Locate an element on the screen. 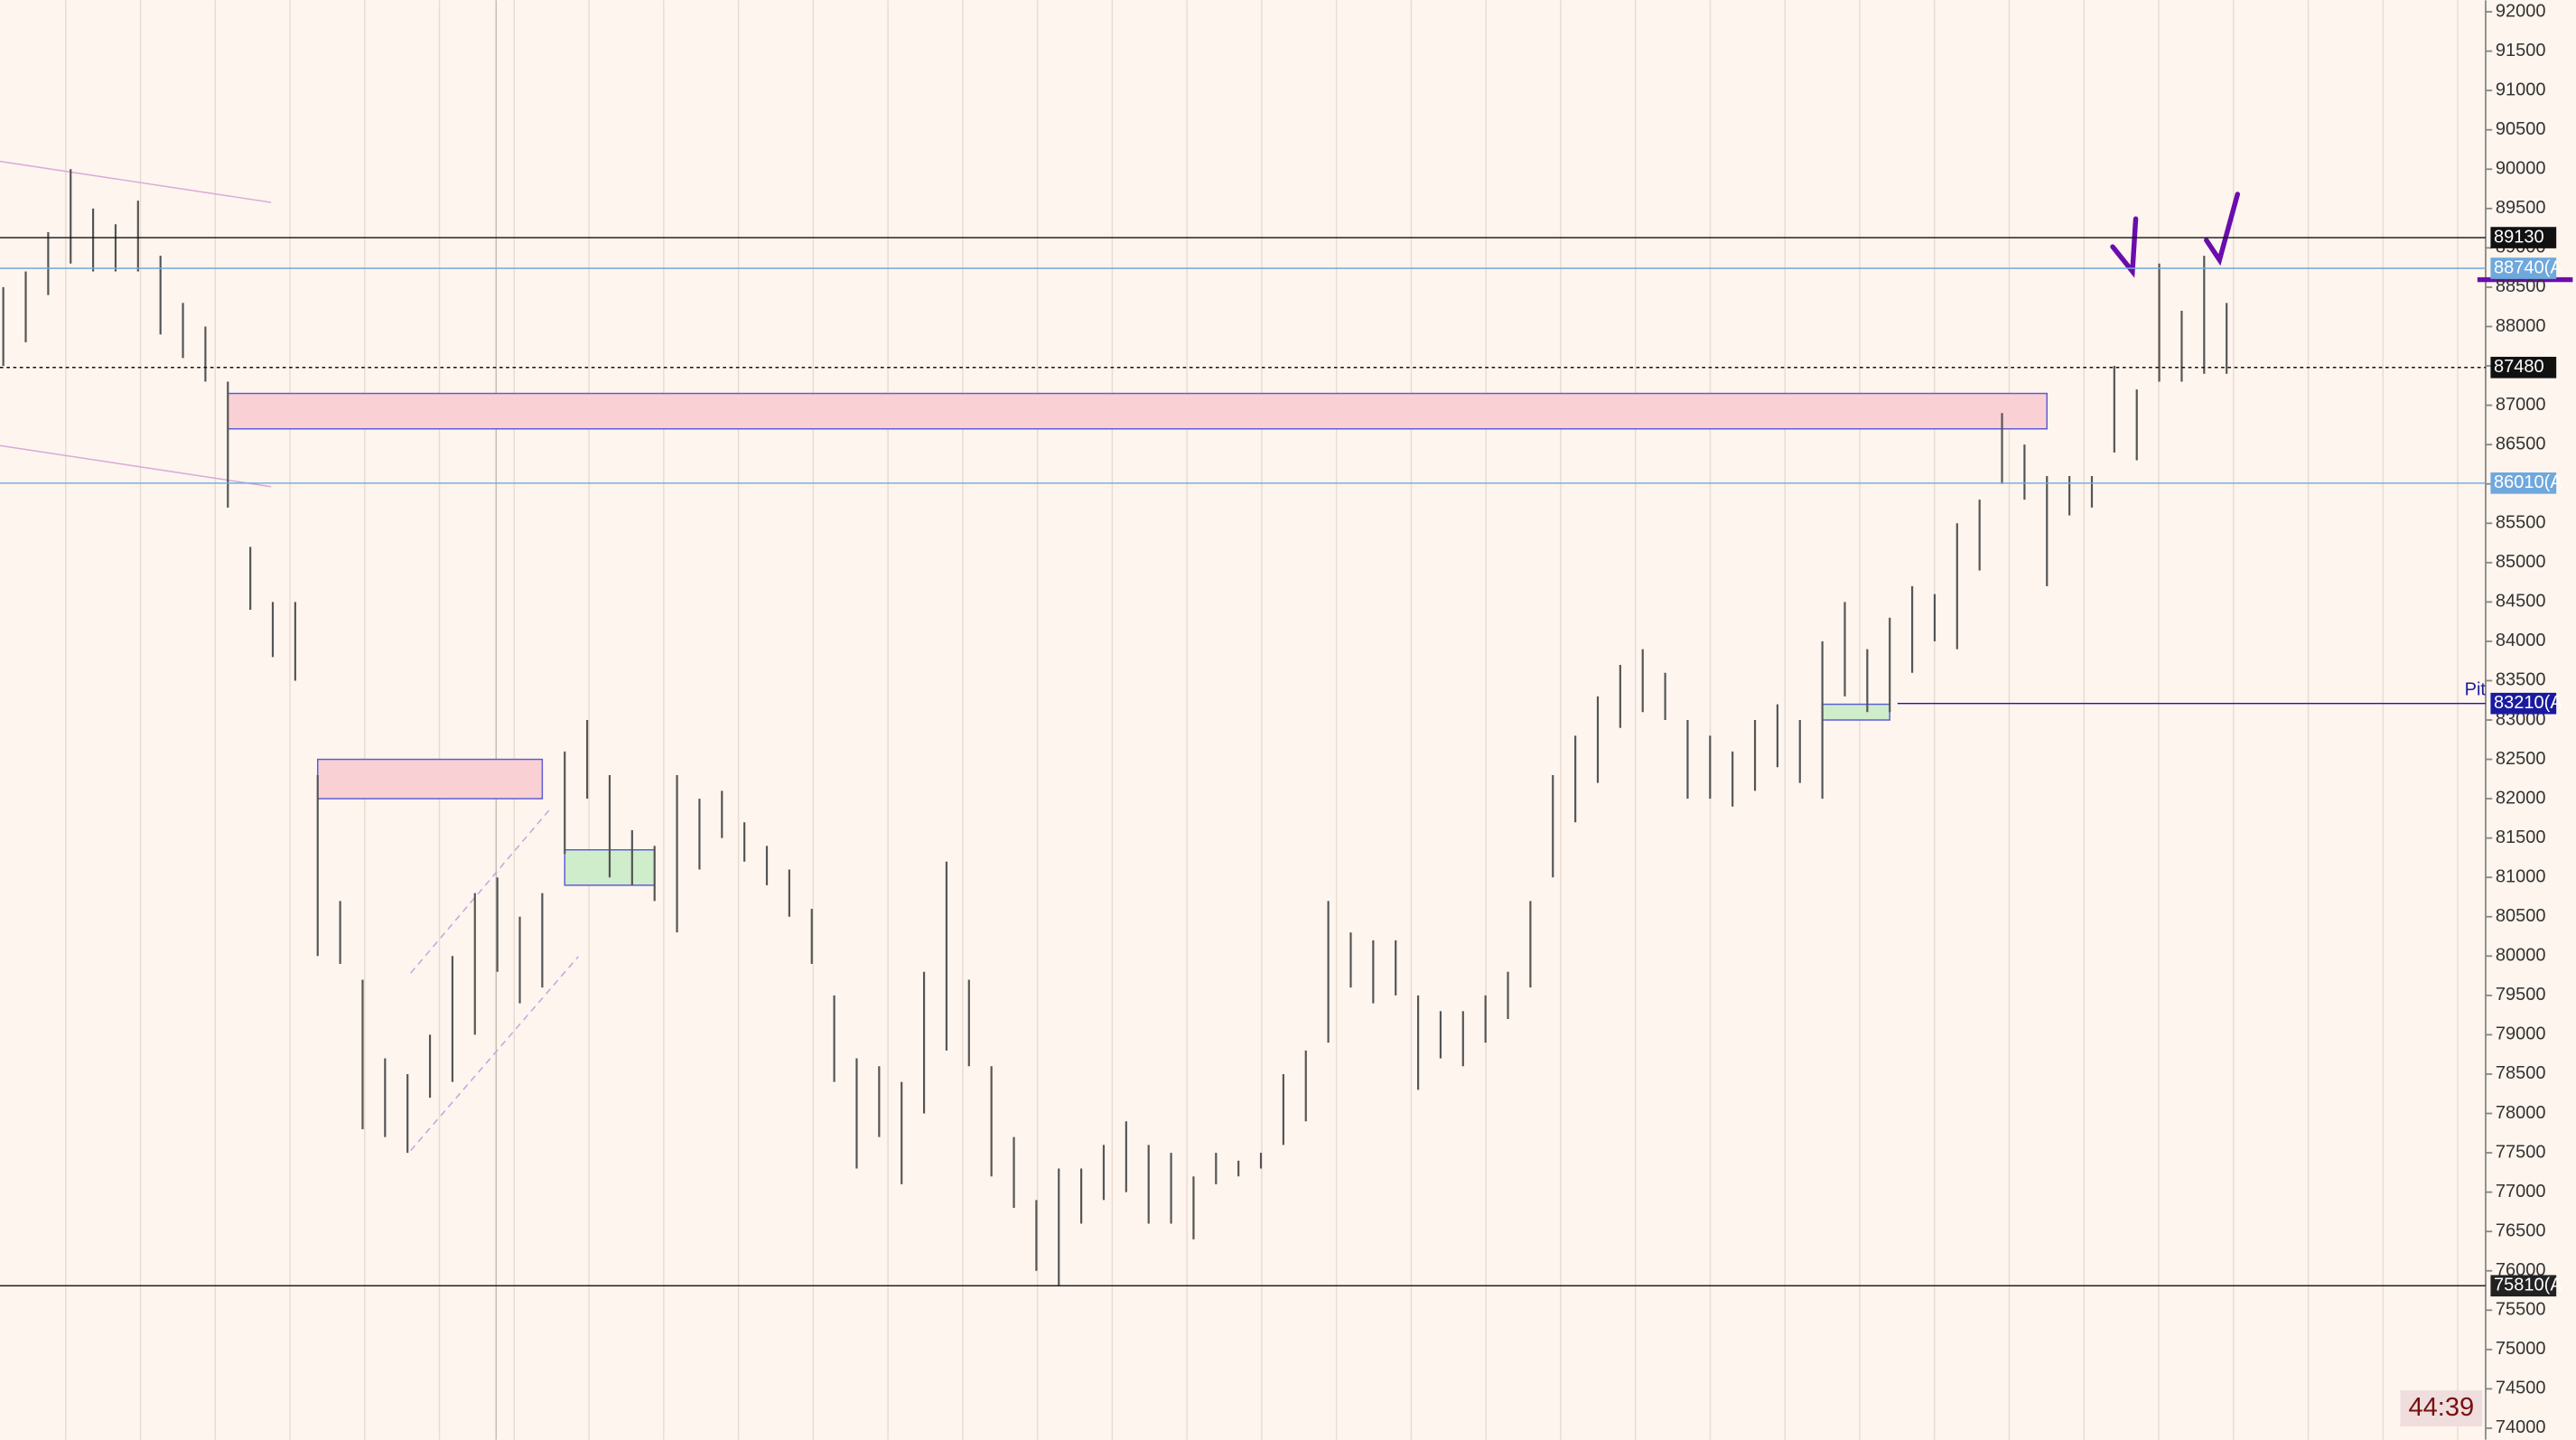 The width and height of the screenshot is (2576, 1440). y-tick-label: 91000 is located at coordinates (2521, 89).